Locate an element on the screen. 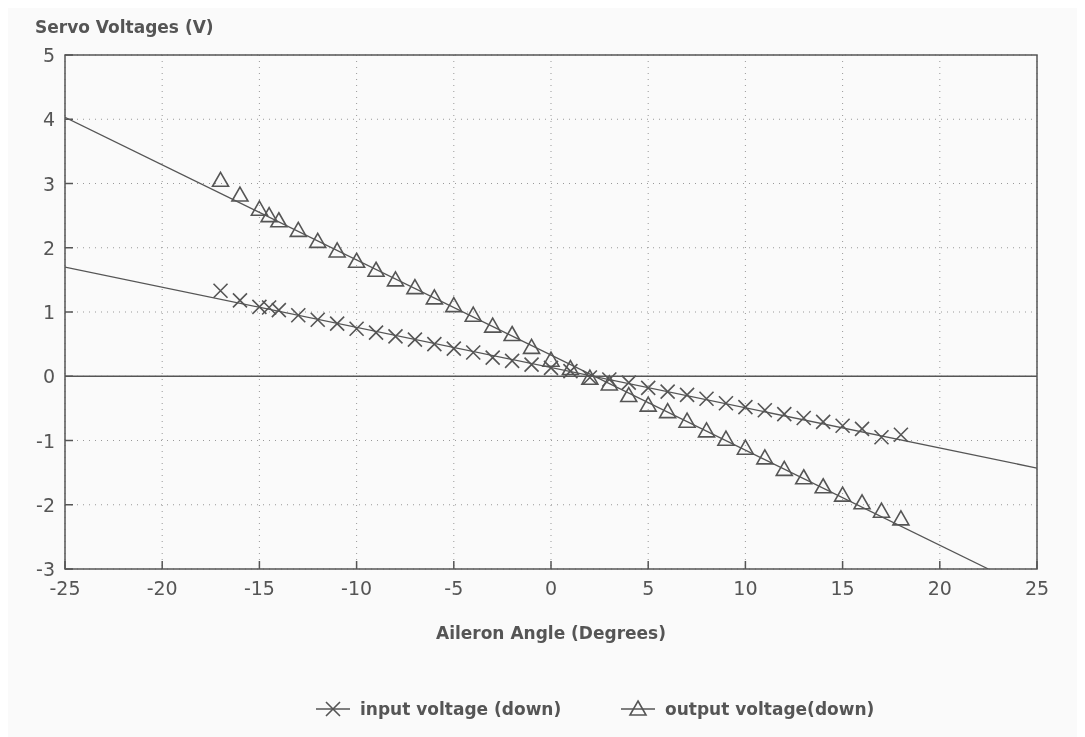 The width and height of the screenshot is (1085, 737). x-tick-label: 0 is located at coordinates (551, 588).